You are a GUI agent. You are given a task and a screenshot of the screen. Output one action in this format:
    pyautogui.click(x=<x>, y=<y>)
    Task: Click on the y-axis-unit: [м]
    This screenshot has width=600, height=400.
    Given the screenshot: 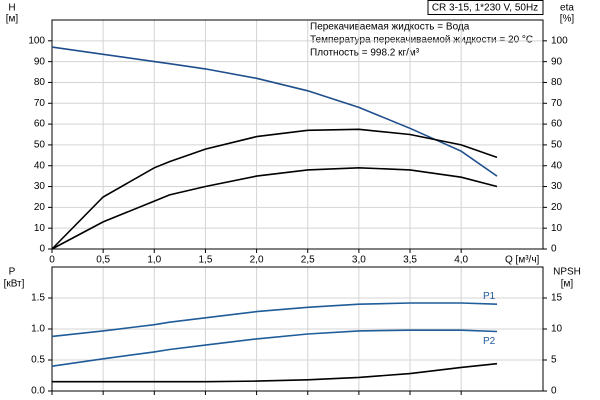 What is the action you would take?
    pyautogui.click(x=12, y=19)
    